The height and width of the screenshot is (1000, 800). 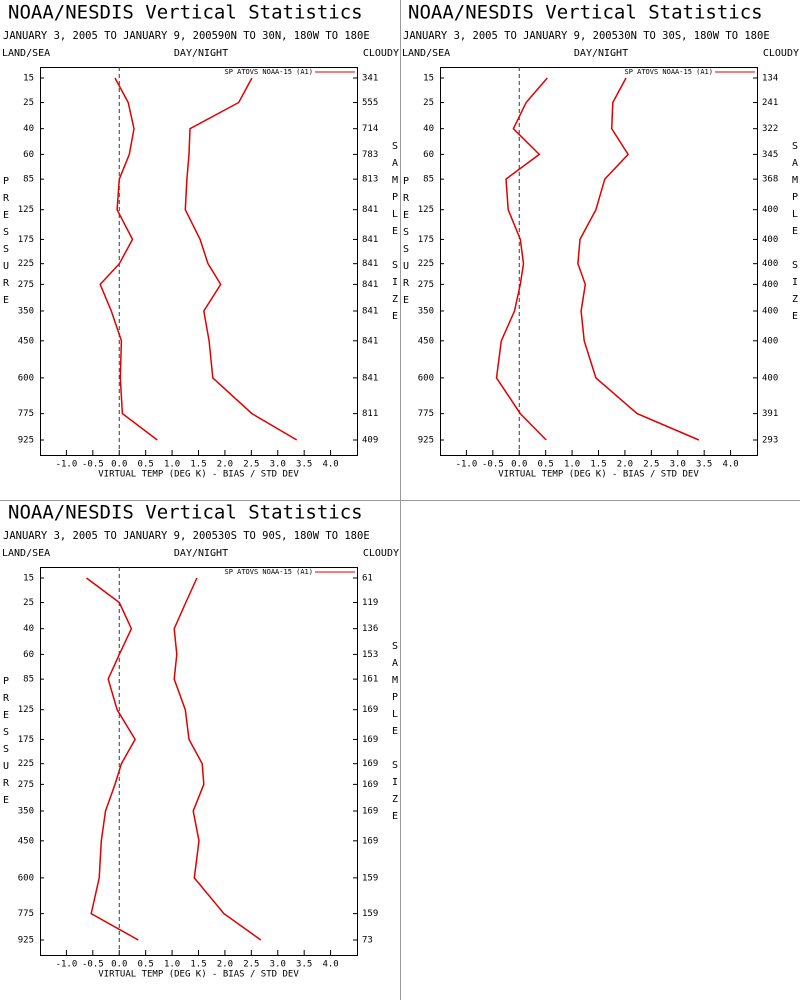 What do you see at coordinates (370, 603) in the screenshot?
I see `sample-size: 119` at bounding box center [370, 603].